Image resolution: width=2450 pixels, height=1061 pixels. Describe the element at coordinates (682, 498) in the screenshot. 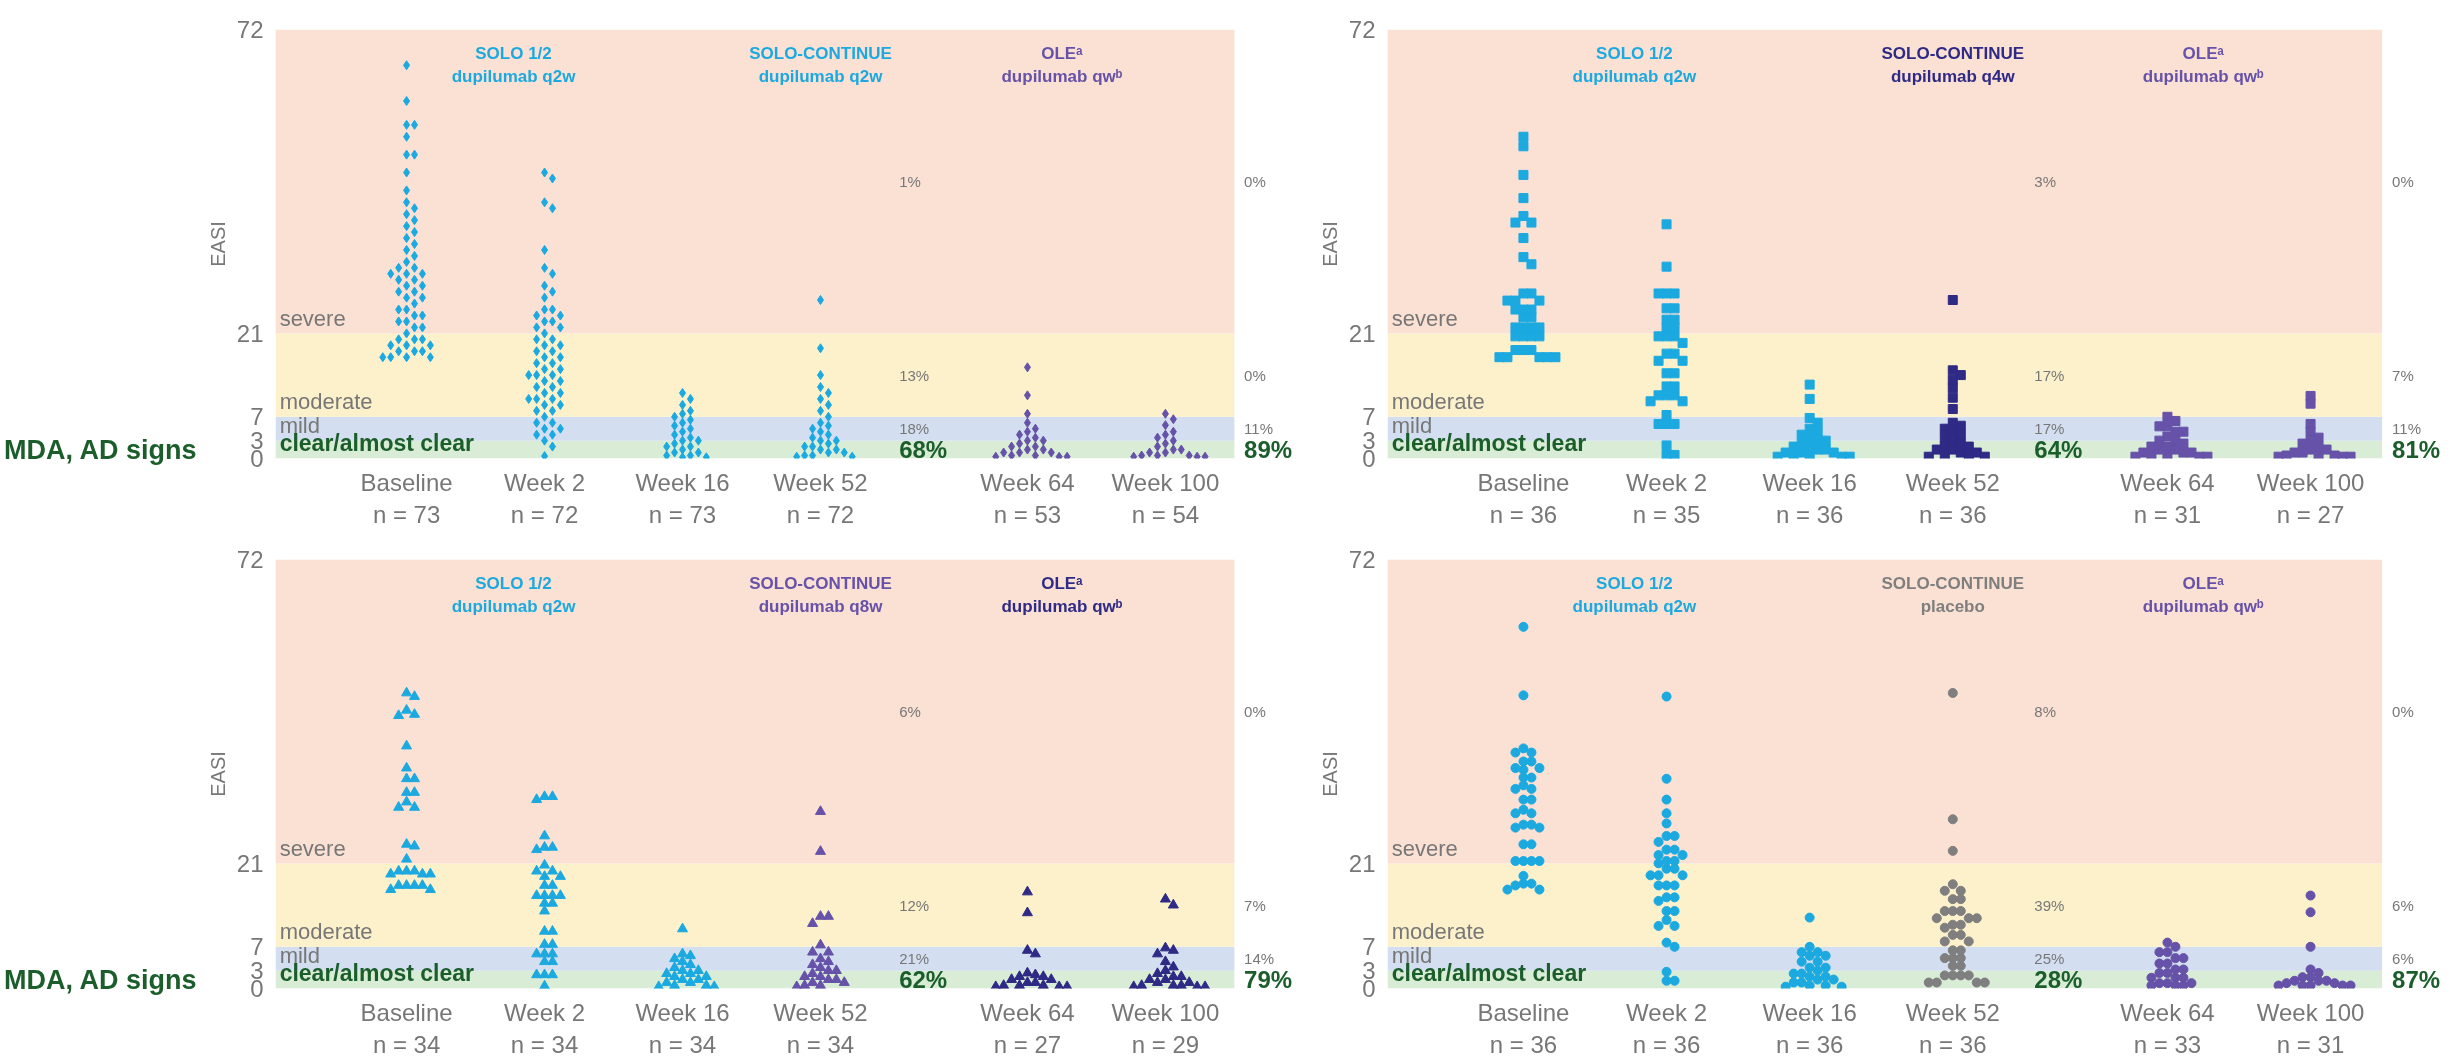

I see `x-tick-label: Week 16 n = 73` at that location.